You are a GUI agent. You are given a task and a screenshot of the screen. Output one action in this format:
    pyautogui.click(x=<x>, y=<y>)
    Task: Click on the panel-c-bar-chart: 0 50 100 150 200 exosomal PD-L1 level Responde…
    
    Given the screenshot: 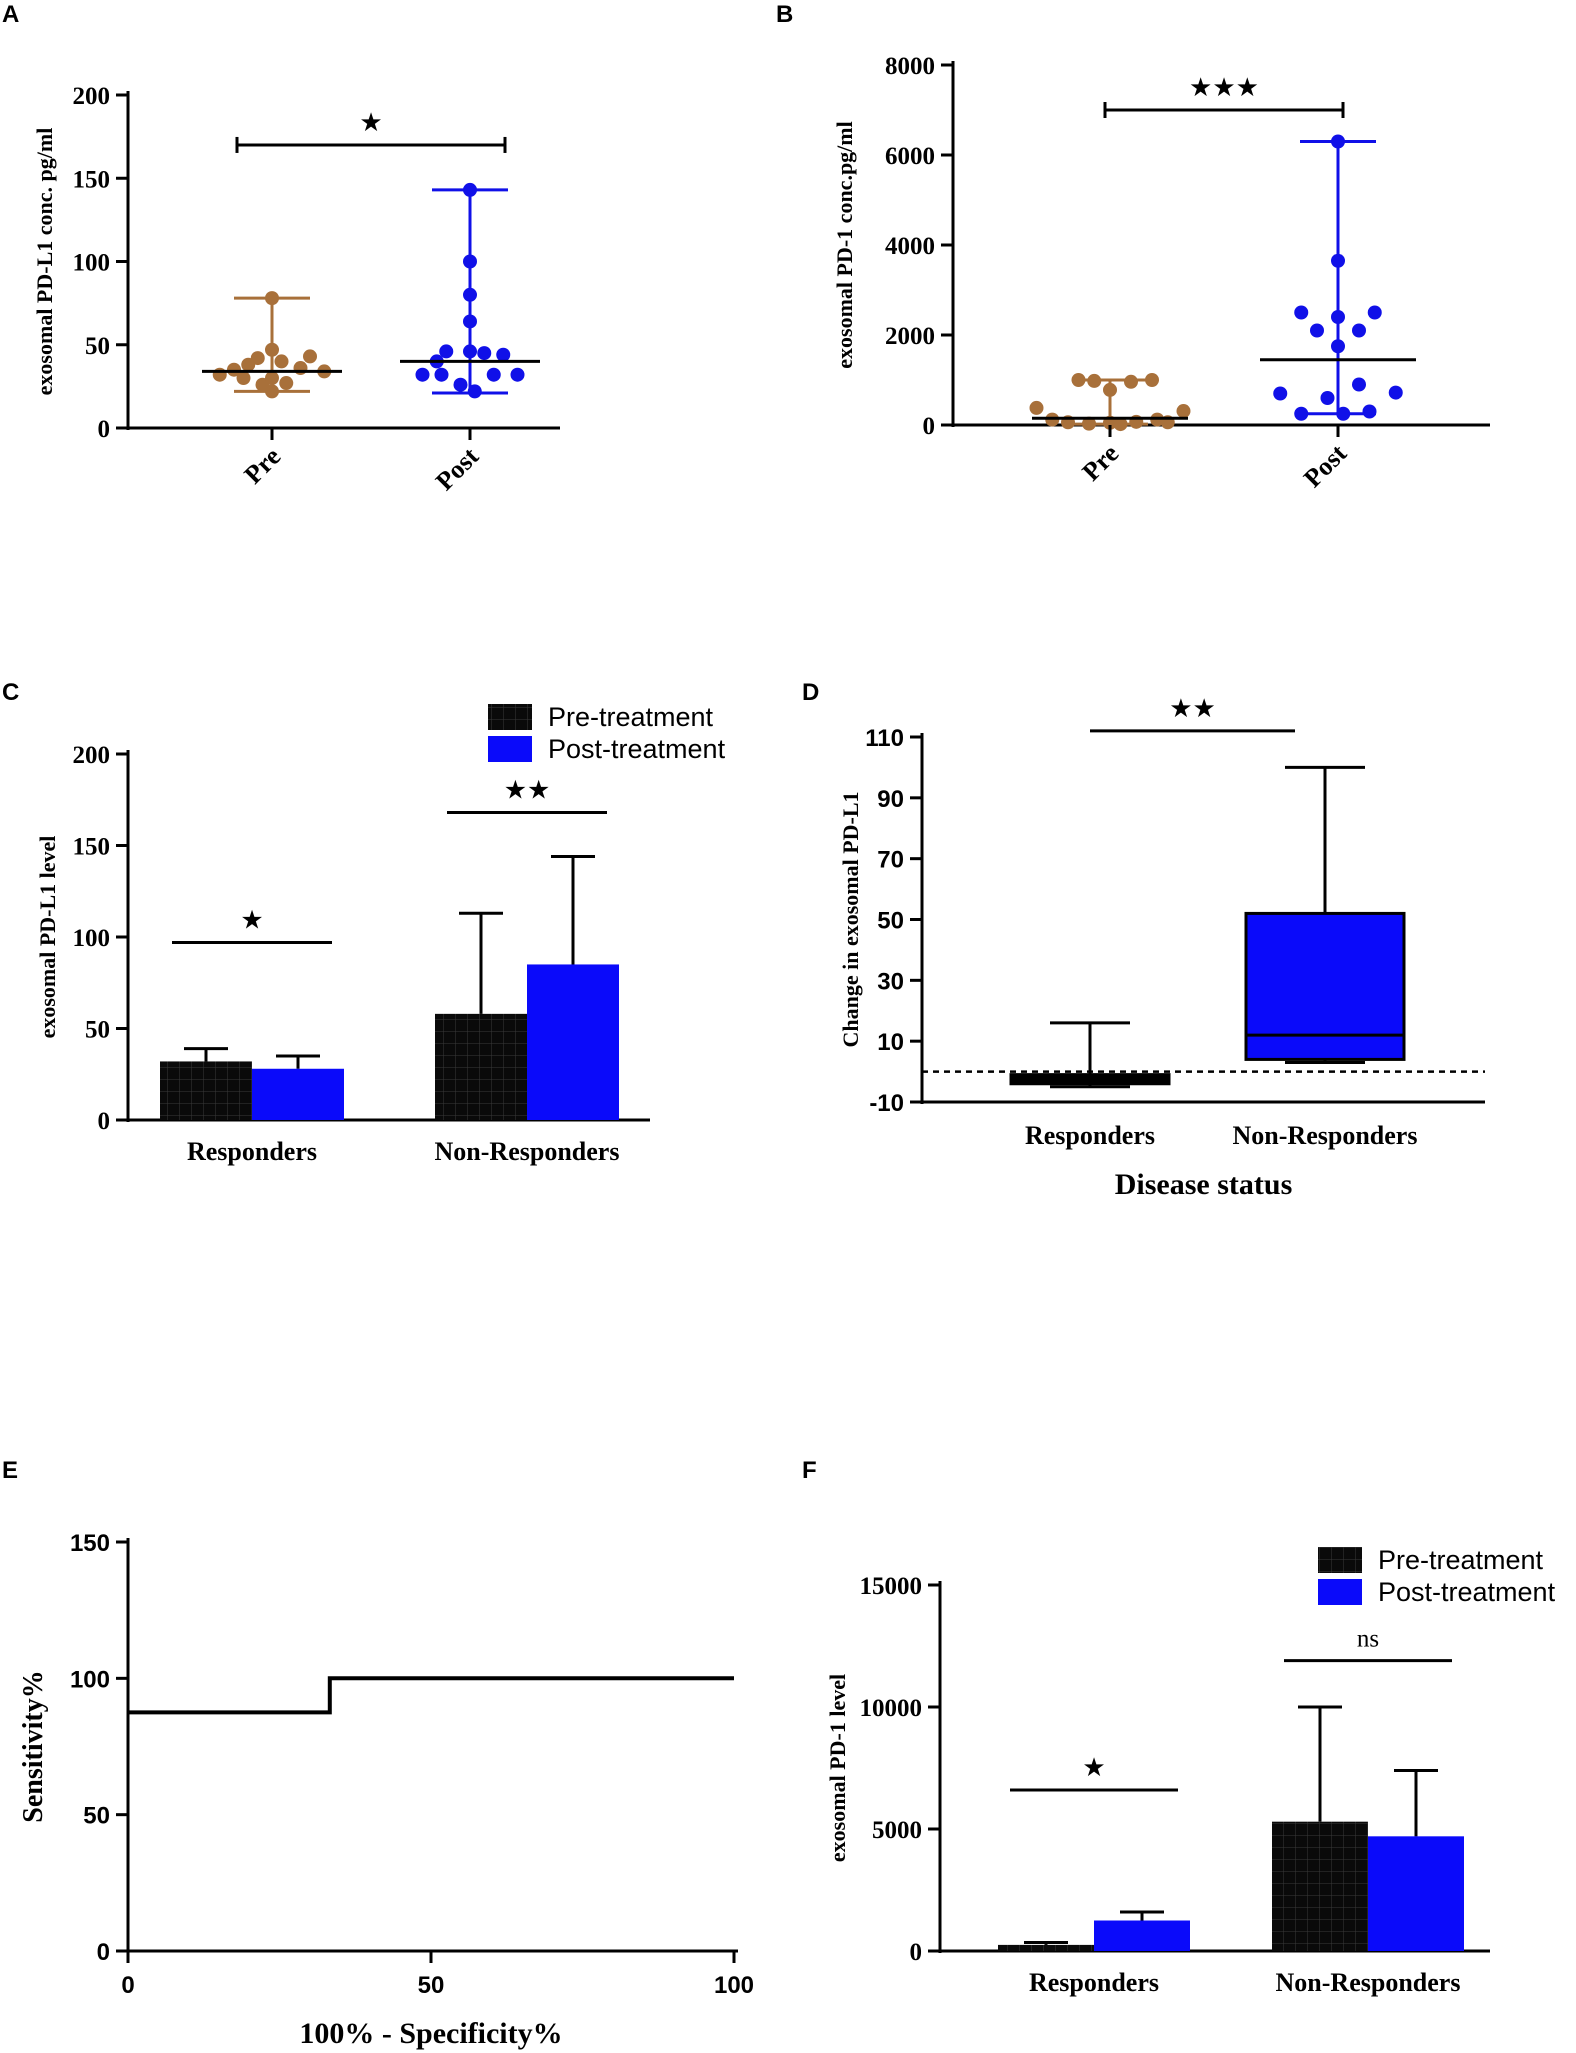 What is the action you would take?
    pyautogui.click(x=380, y=934)
    